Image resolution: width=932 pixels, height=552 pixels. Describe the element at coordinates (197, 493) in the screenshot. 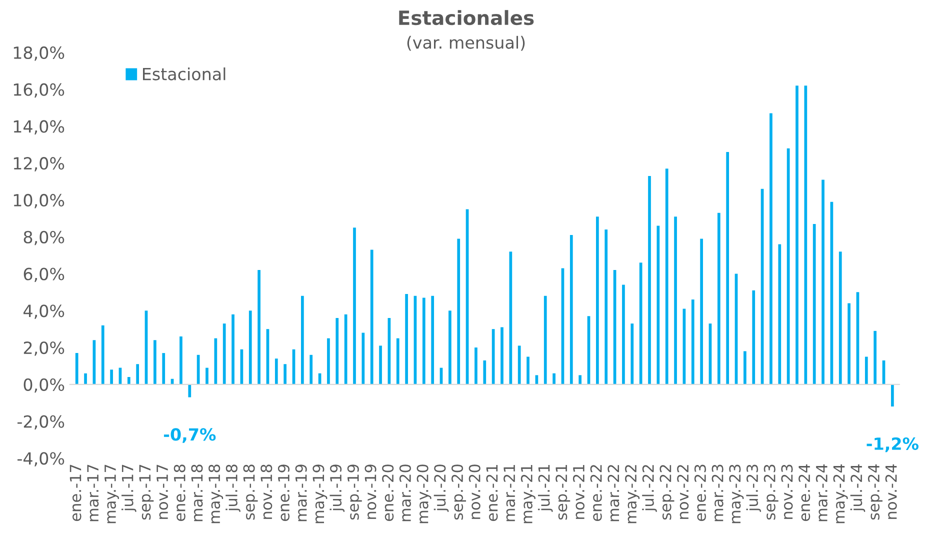

I see `x-tick-label: mar.-18` at that location.